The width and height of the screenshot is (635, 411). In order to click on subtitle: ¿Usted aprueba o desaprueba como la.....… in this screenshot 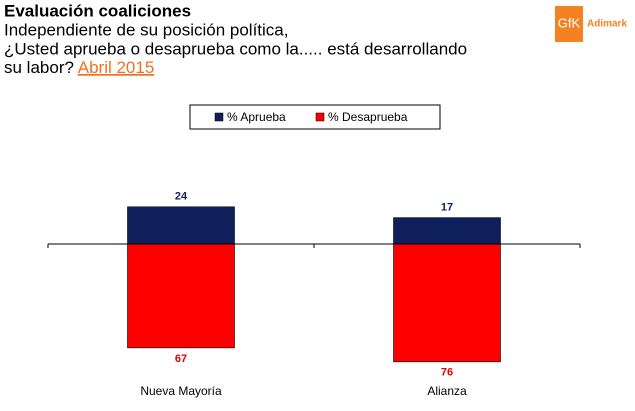, I will do `click(235, 48)`.